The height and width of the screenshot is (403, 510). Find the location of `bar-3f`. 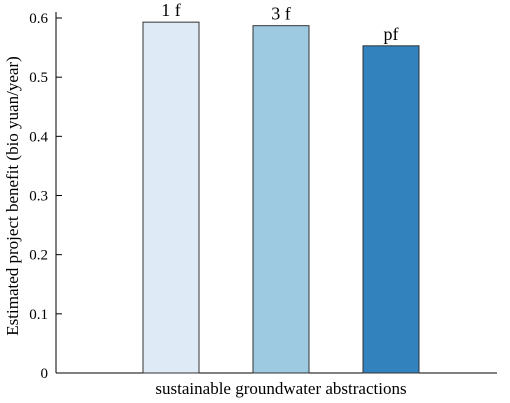

bar-3f is located at coordinates (281, 199).